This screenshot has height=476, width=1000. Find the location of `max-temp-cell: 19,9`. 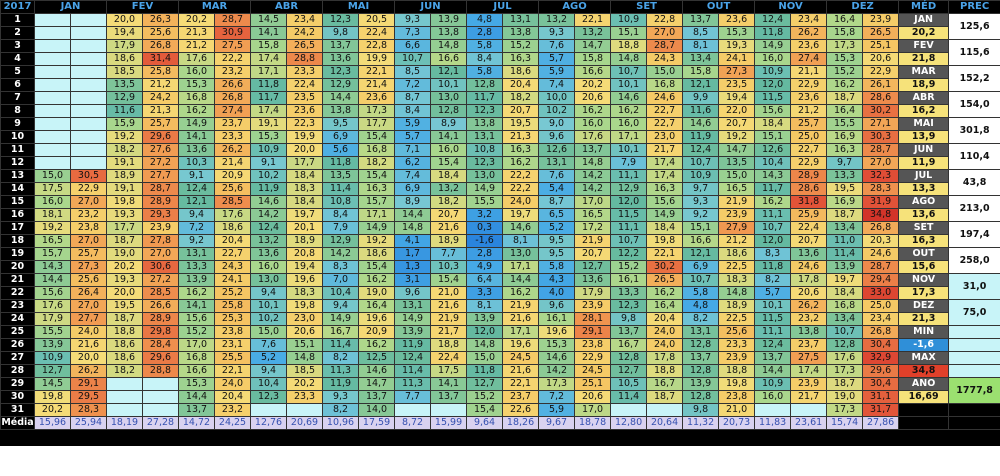

max-temp-cell: 19,9 is located at coordinates (305, 137).